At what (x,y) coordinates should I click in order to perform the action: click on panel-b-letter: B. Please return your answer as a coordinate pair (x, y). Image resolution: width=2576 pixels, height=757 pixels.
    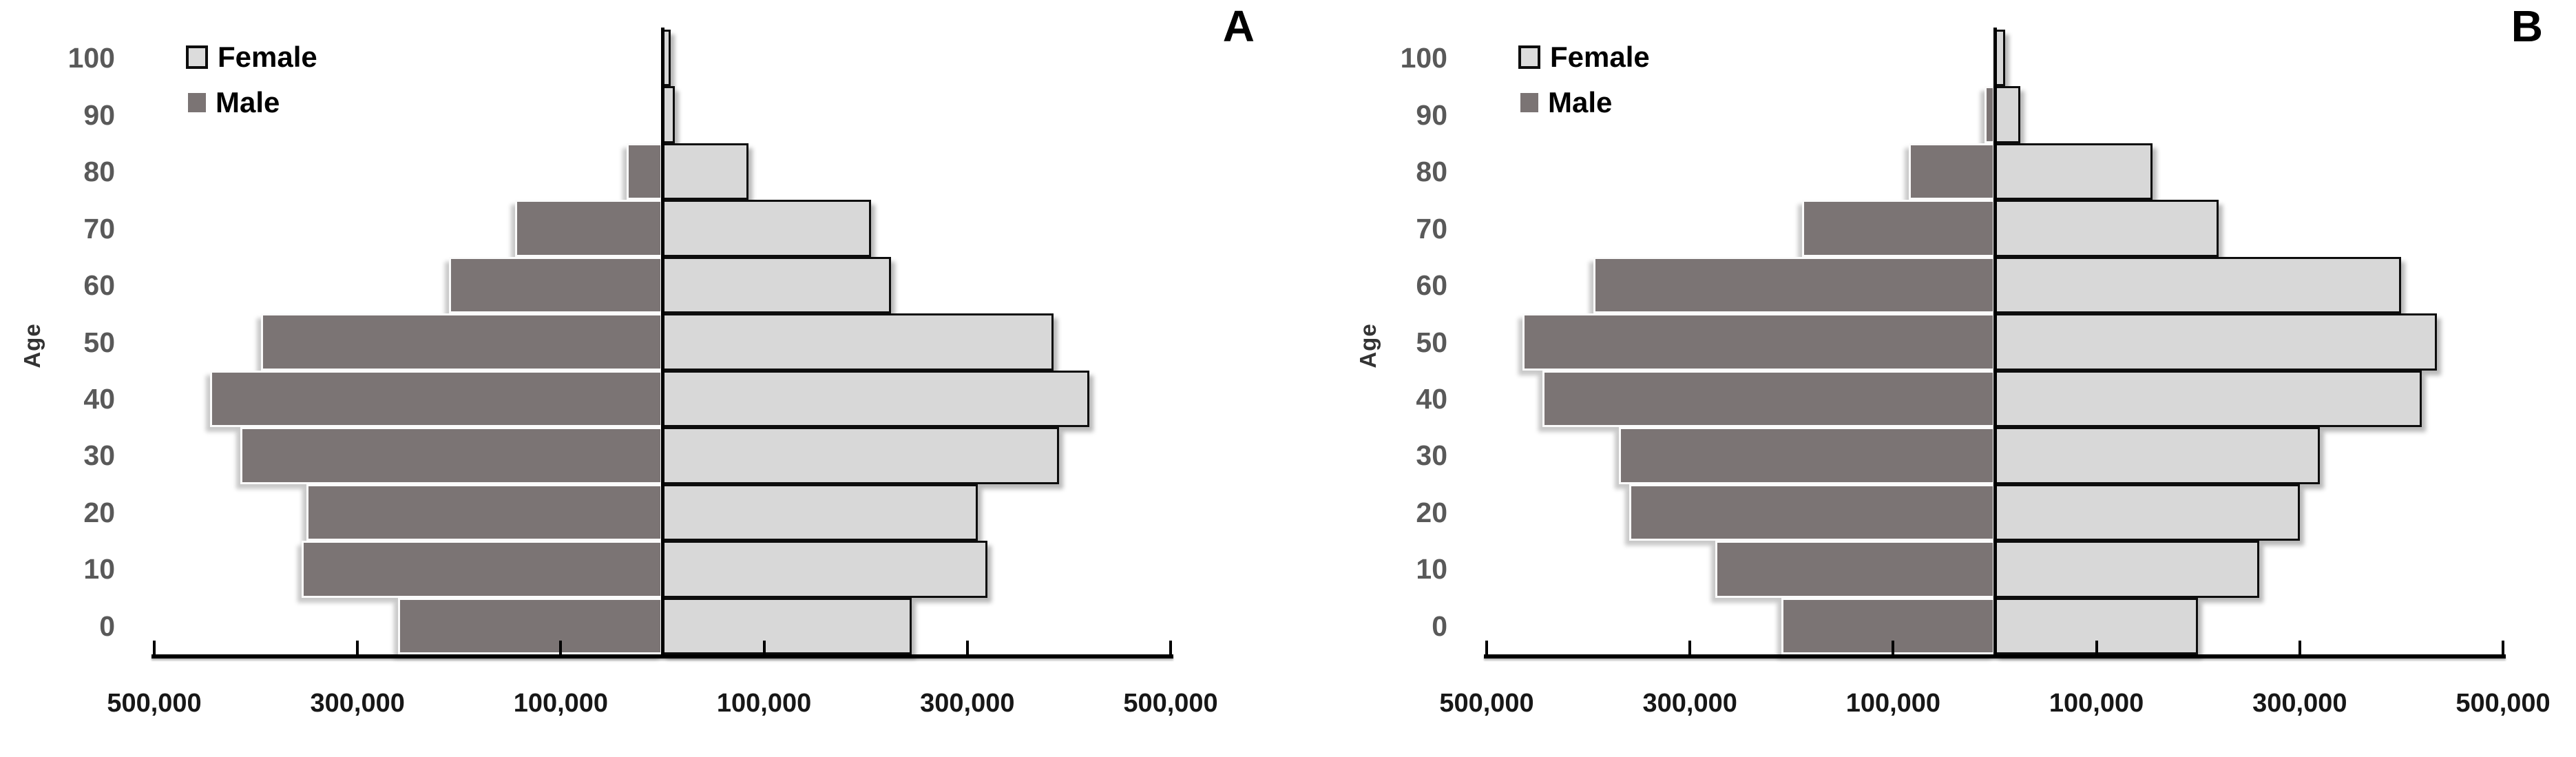
    Looking at the image, I should click on (2527, 26).